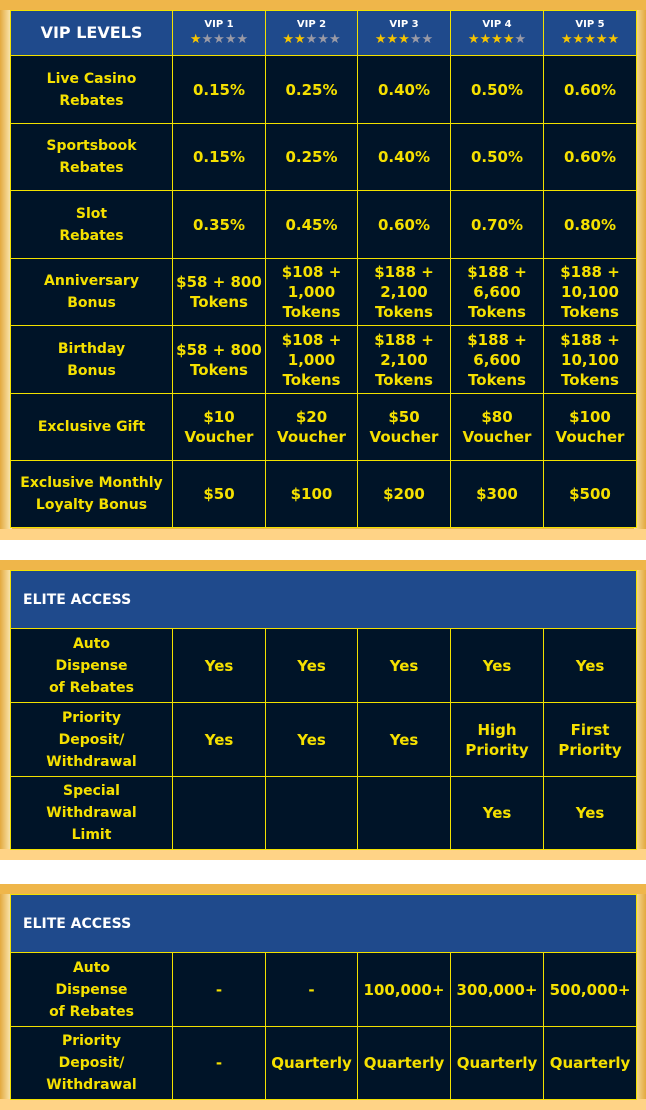 The height and width of the screenshot is (1110, 646). Describe the element at coordinates (311, 494) in the screenshot. I see `value-cell: $100` at that location.